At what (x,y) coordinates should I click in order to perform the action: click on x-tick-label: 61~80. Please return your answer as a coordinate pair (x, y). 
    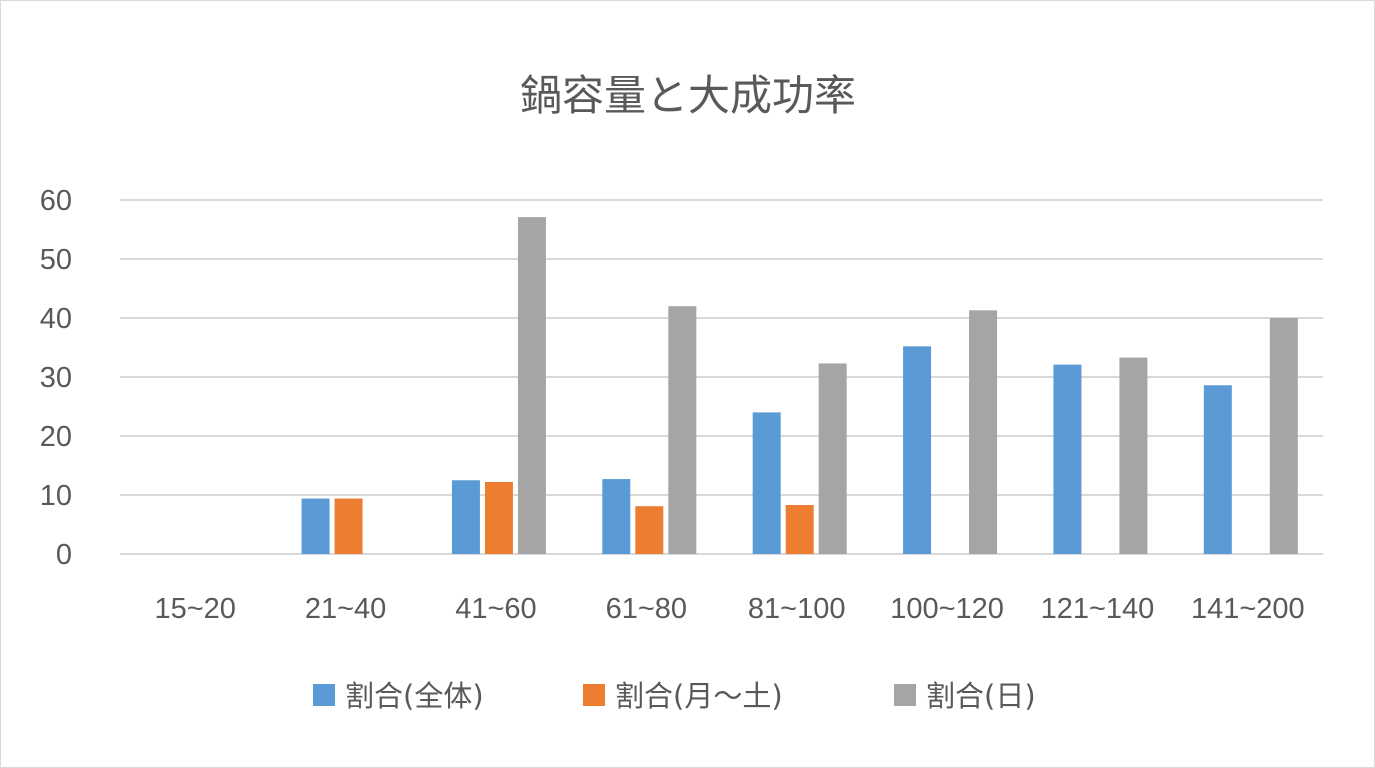
    Looking at the image, I should click on (646, 609).